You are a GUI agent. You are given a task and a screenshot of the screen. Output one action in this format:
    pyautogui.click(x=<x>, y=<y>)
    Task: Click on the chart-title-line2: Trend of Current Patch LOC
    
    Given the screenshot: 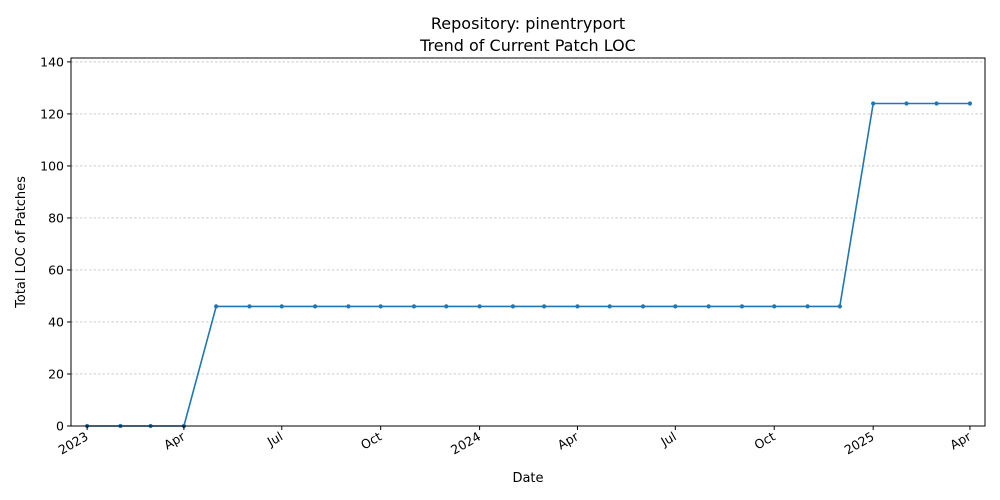 What is the action you would take?
    pyautogui.click(x=527, y=45)
    